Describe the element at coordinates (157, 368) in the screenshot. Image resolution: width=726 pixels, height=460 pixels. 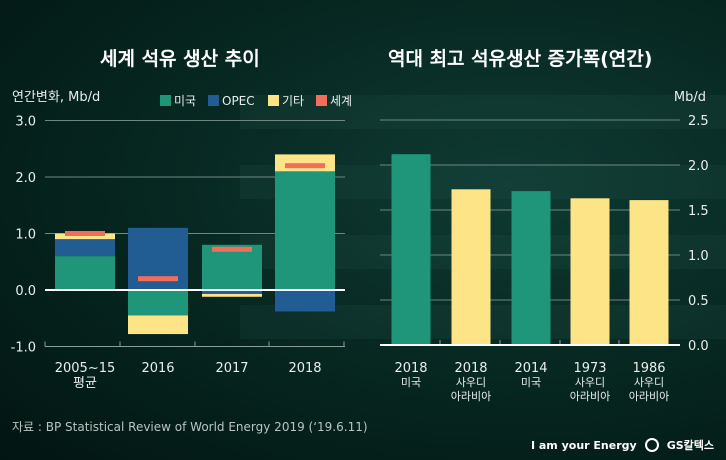
I see `x-tick-label: 2016` at that location.